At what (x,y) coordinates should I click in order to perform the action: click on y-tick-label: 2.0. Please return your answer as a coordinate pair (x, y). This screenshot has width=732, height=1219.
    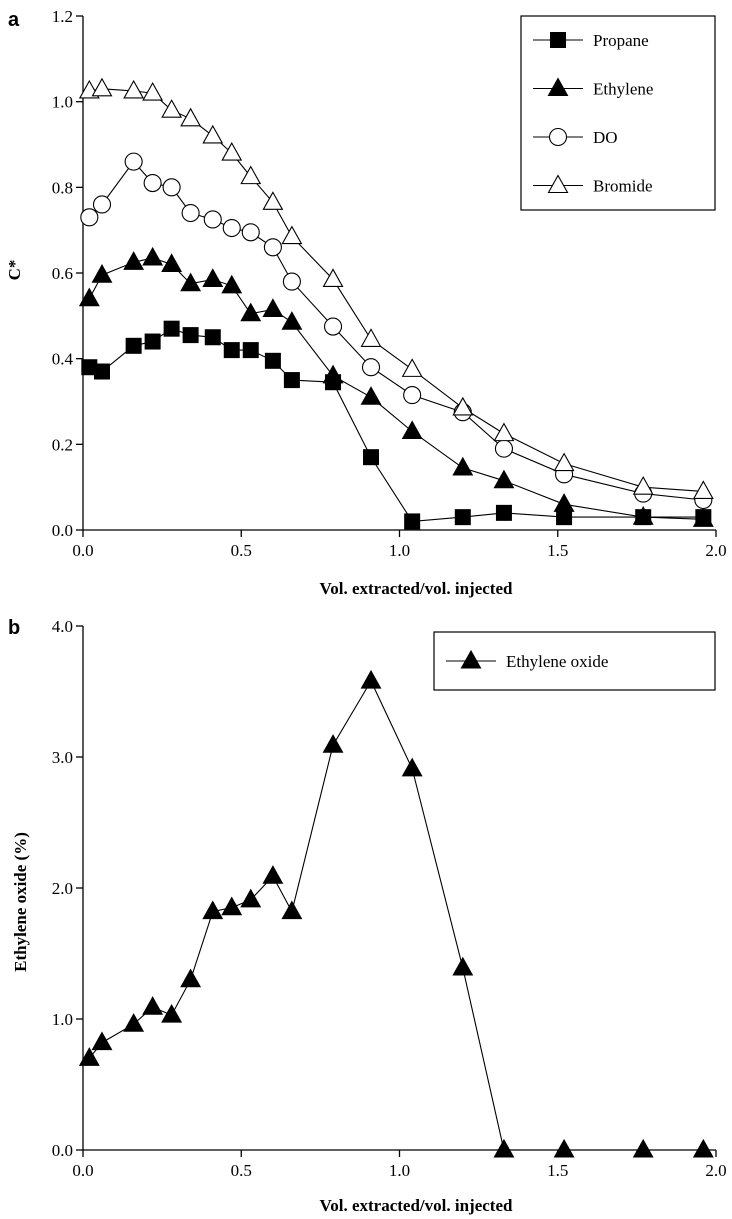
    Looking at the image, I should click on (62, 888).